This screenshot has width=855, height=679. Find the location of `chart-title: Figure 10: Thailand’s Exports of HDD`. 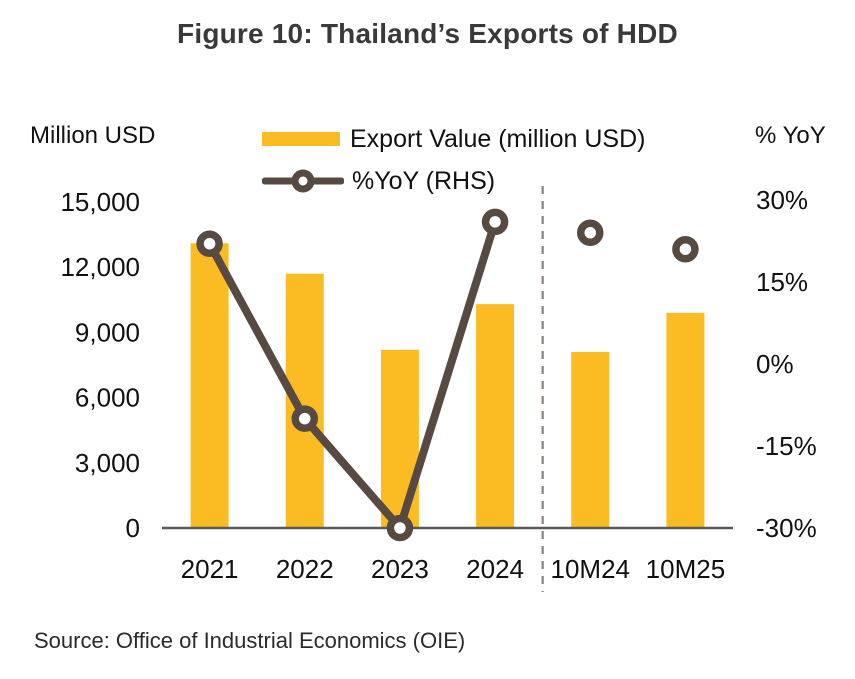

chart-title: Figure 10: Thailand’s Exports of HDD is located at coordinates (427, 33).